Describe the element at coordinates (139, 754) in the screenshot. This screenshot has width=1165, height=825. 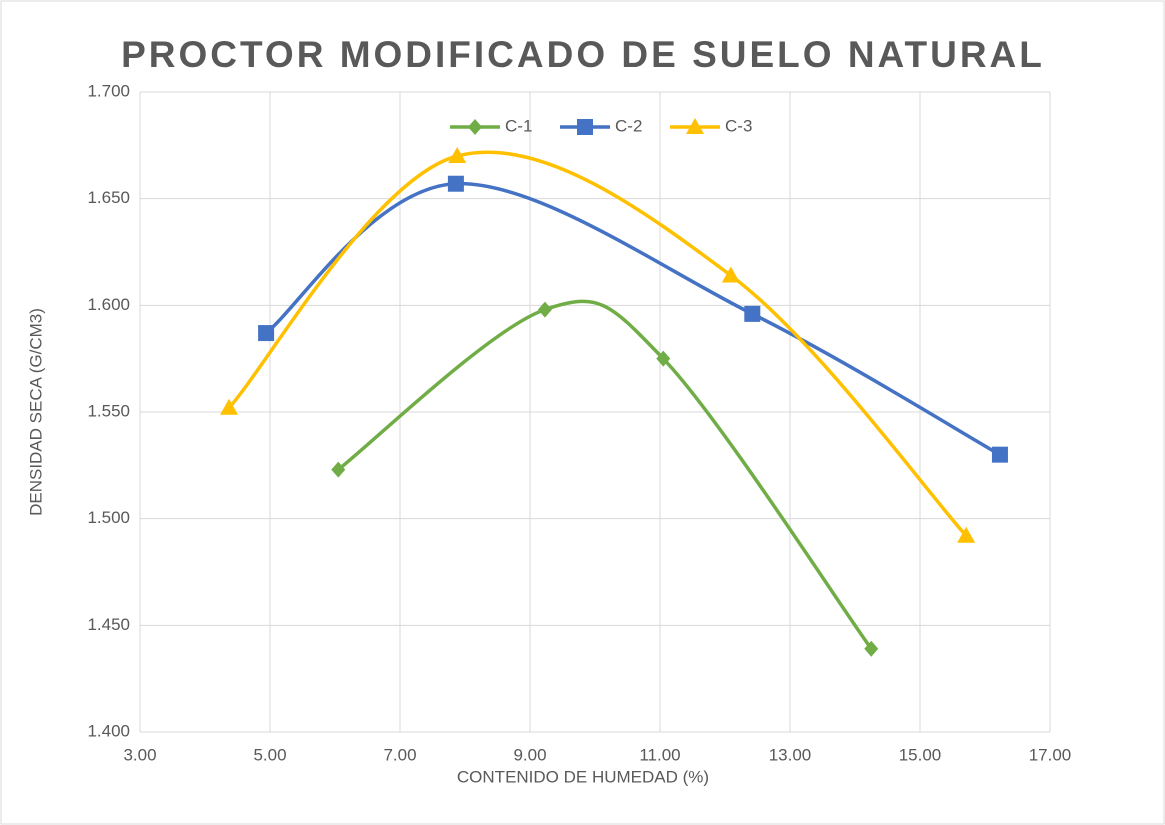
I see `x-tick-label: 3.00` at that location.